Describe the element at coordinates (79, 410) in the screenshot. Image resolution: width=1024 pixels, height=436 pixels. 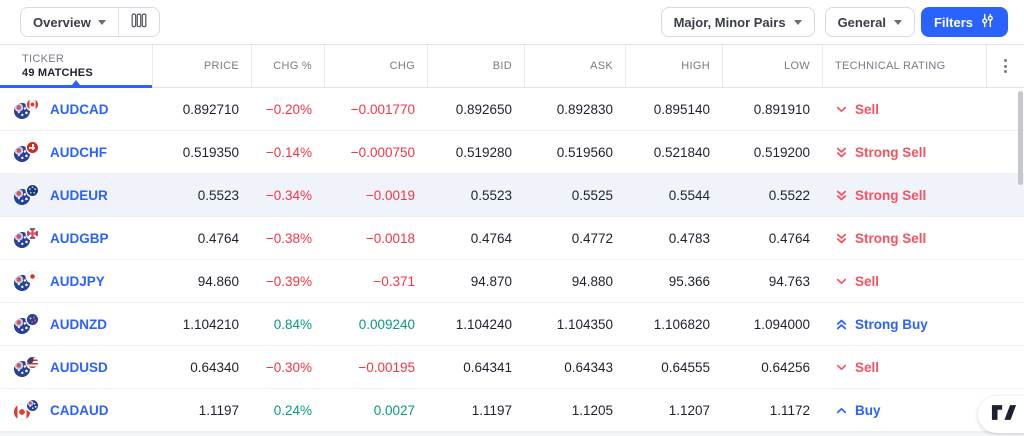
I see `ticker-link: CADAUD` at that location.